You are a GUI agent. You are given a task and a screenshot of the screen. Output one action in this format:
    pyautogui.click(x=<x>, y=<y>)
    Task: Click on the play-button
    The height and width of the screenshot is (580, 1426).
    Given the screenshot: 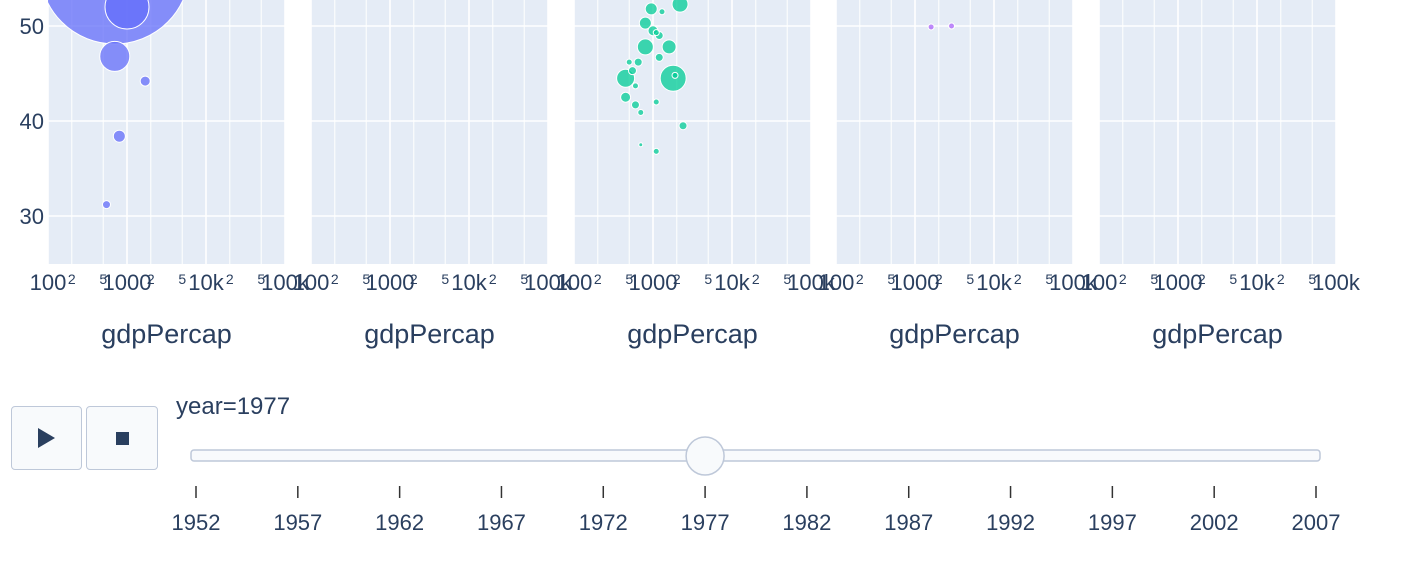 What is the action you would take?
    pyautogui.click(x=46, y=438)
    